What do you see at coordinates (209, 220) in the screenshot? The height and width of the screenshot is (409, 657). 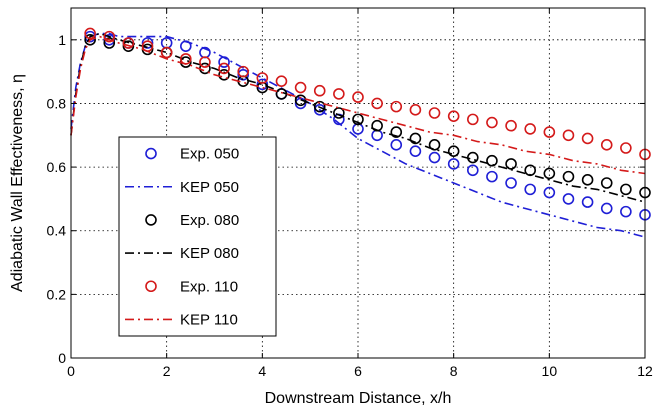 I see `legend-label: Exp. 080` at bounding box center [209, 220].